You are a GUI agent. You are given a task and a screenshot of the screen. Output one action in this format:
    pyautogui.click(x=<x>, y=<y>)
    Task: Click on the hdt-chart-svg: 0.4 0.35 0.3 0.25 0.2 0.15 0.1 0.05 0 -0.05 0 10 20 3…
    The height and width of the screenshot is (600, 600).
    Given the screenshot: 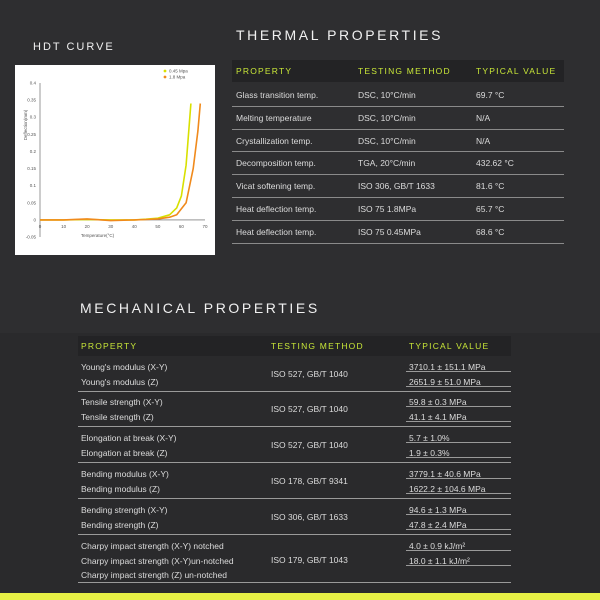 What is the action you would take?
    pyautogui.click(x=115, y=154)
    